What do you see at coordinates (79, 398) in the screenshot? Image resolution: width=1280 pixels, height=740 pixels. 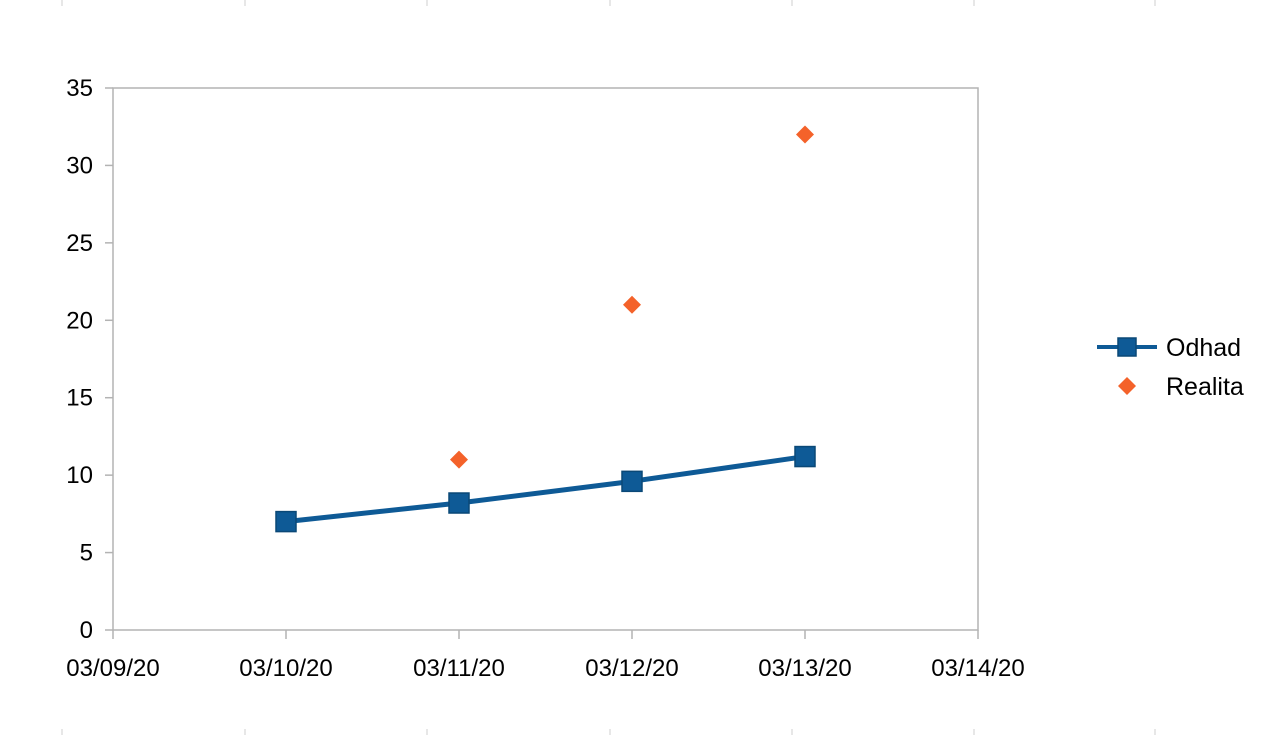 I see `y-tick-label: 15` at bounding box center [79, 398].